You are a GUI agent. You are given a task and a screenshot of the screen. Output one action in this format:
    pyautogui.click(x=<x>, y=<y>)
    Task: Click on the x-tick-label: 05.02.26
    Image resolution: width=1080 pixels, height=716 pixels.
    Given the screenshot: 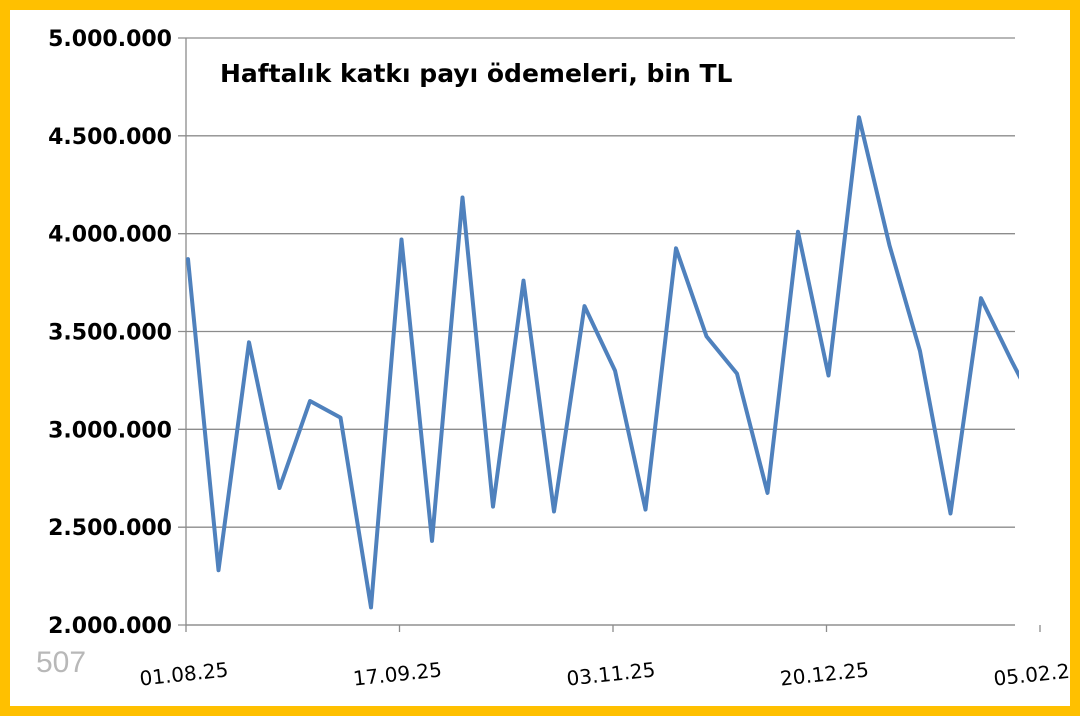 What is the action you would take?
    pyautogui.click(x=1031, y=673)
    